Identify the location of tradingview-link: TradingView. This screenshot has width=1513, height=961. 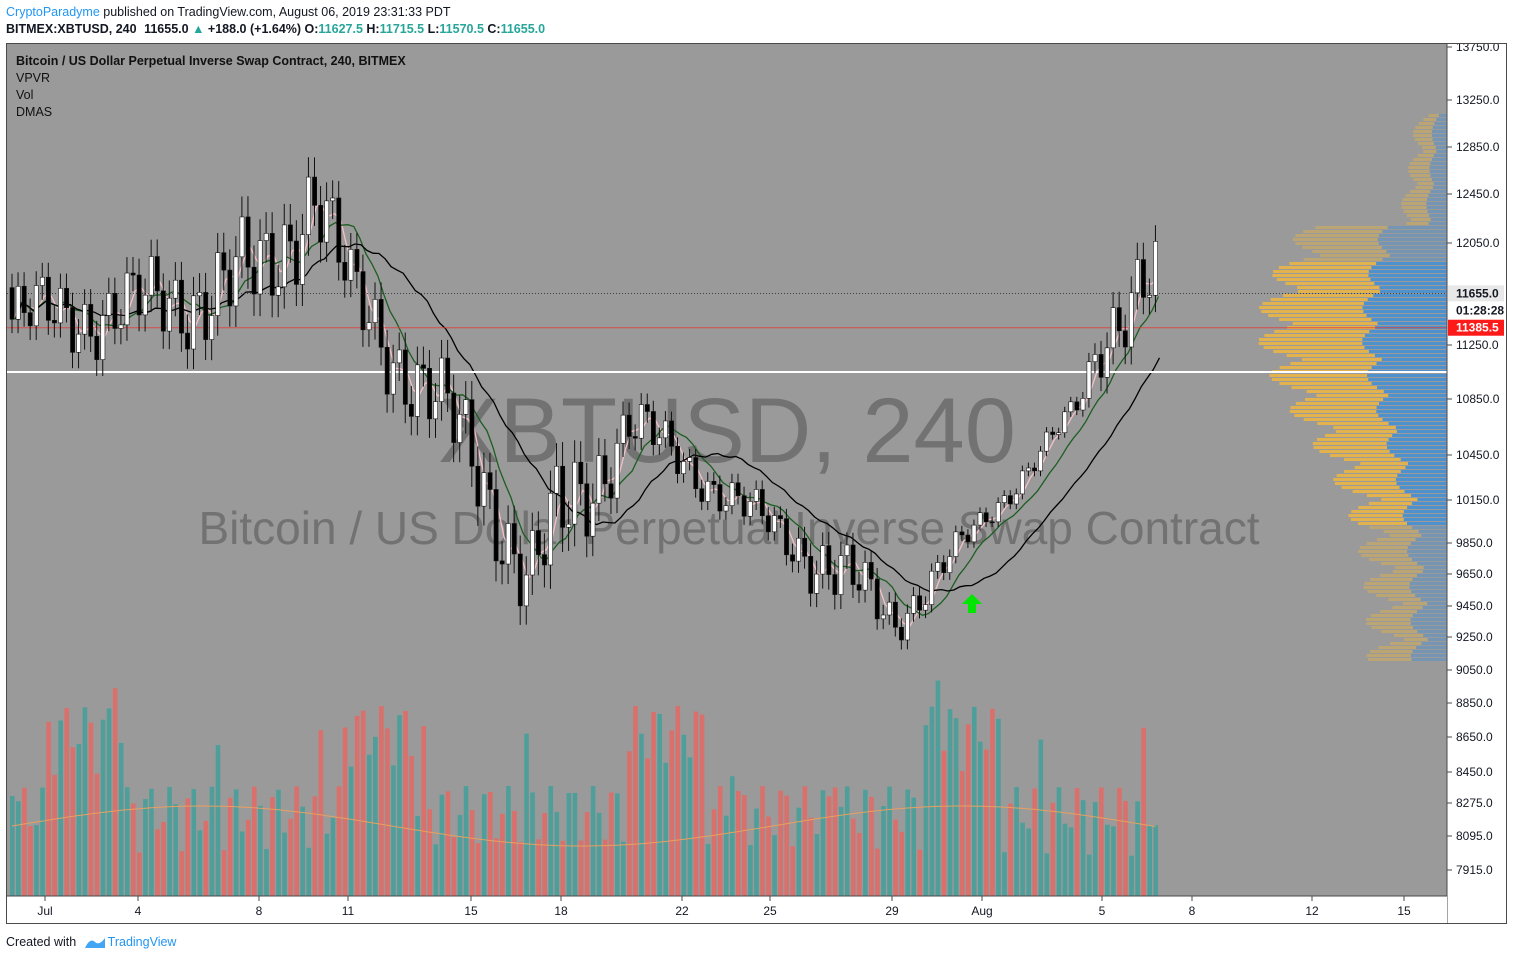
(142, 942).